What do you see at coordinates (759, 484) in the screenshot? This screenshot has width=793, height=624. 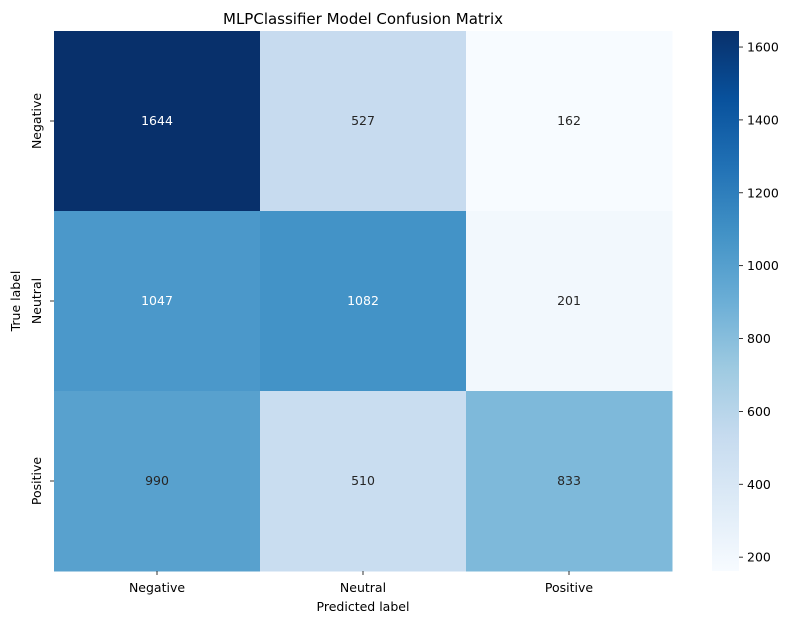 I see `colorbar-tick-label: 400` at bounding box center [759, 484].